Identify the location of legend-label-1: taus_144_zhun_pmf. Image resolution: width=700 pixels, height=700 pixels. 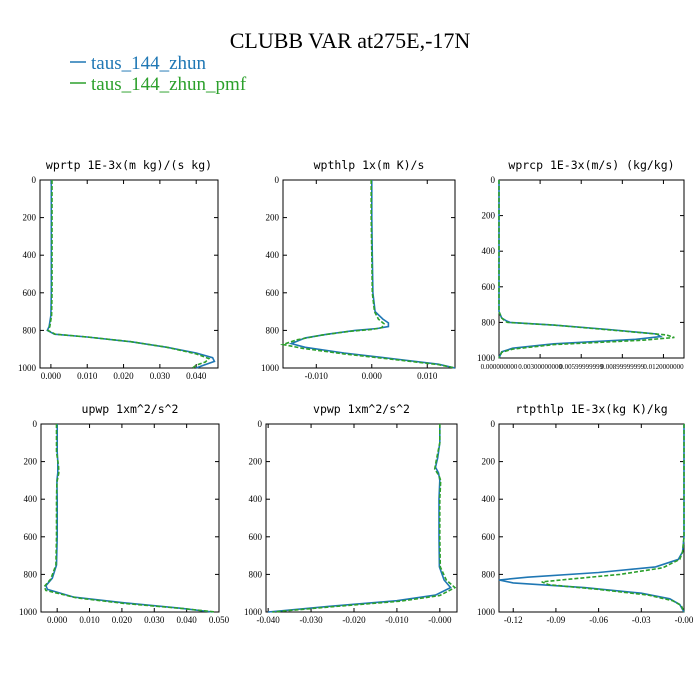
(169, 84).